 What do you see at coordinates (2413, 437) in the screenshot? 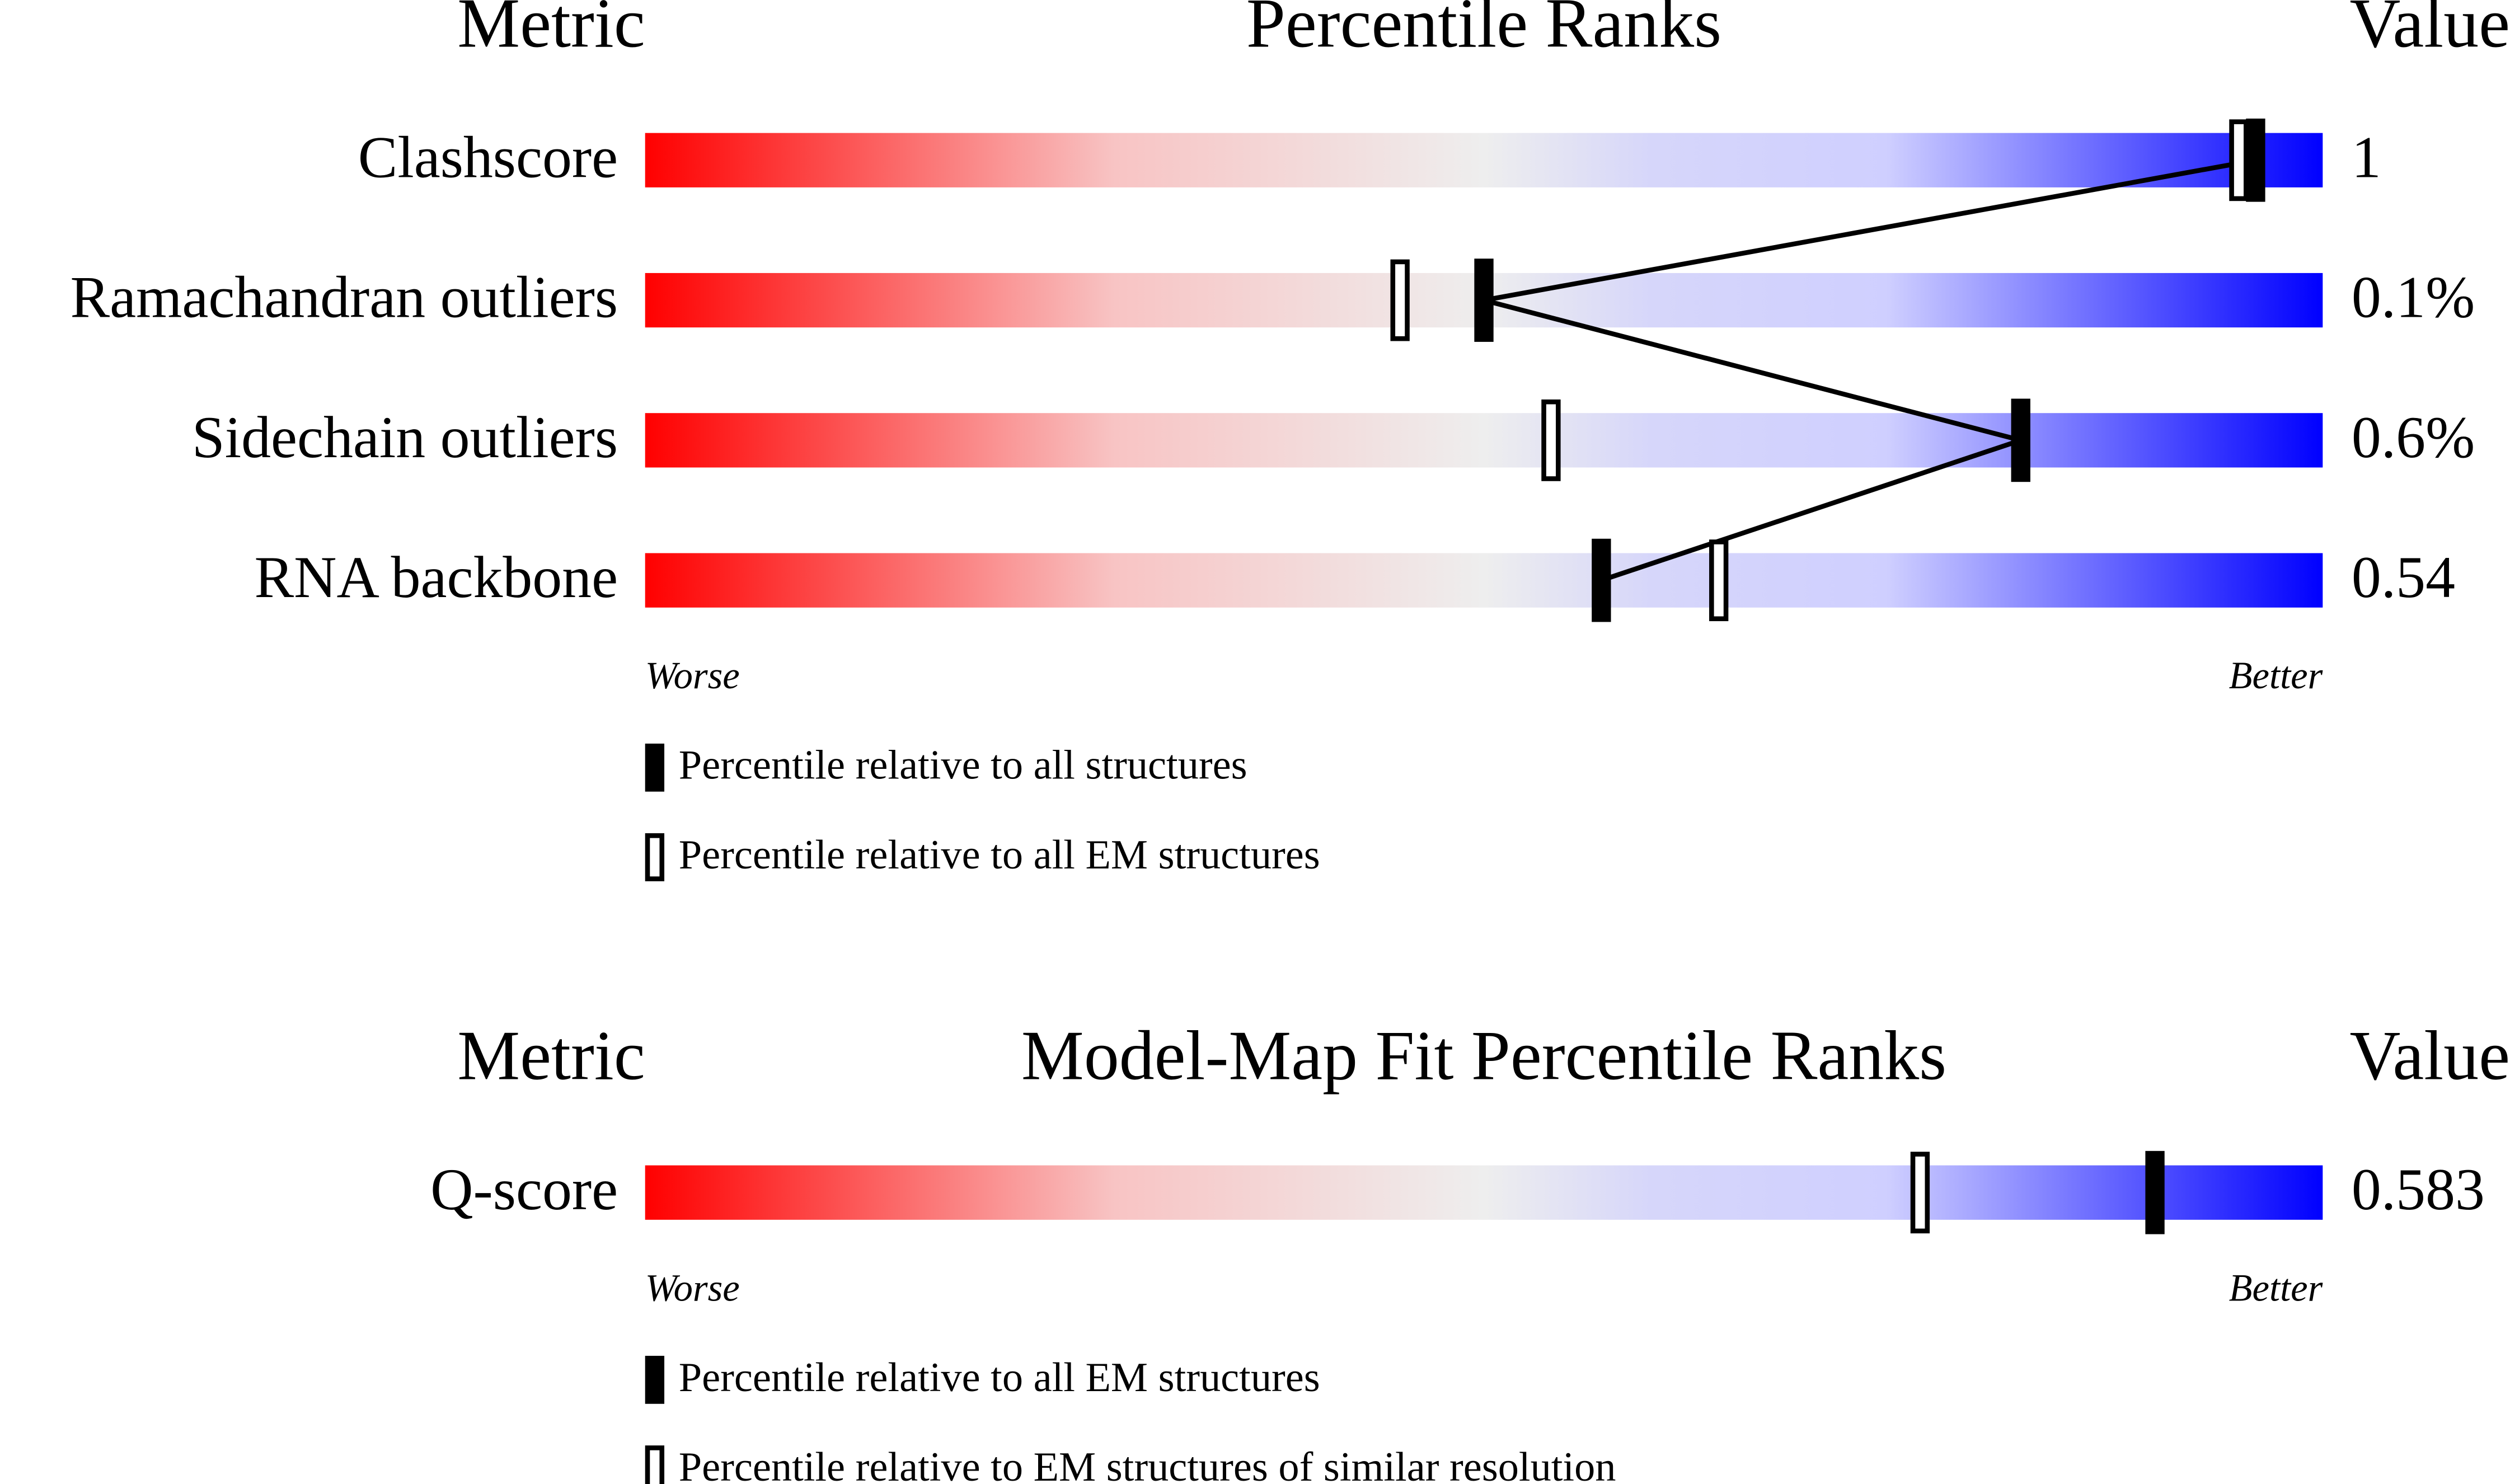
I see `metric-value: 0.6%` at bounding box center [2413, 437].